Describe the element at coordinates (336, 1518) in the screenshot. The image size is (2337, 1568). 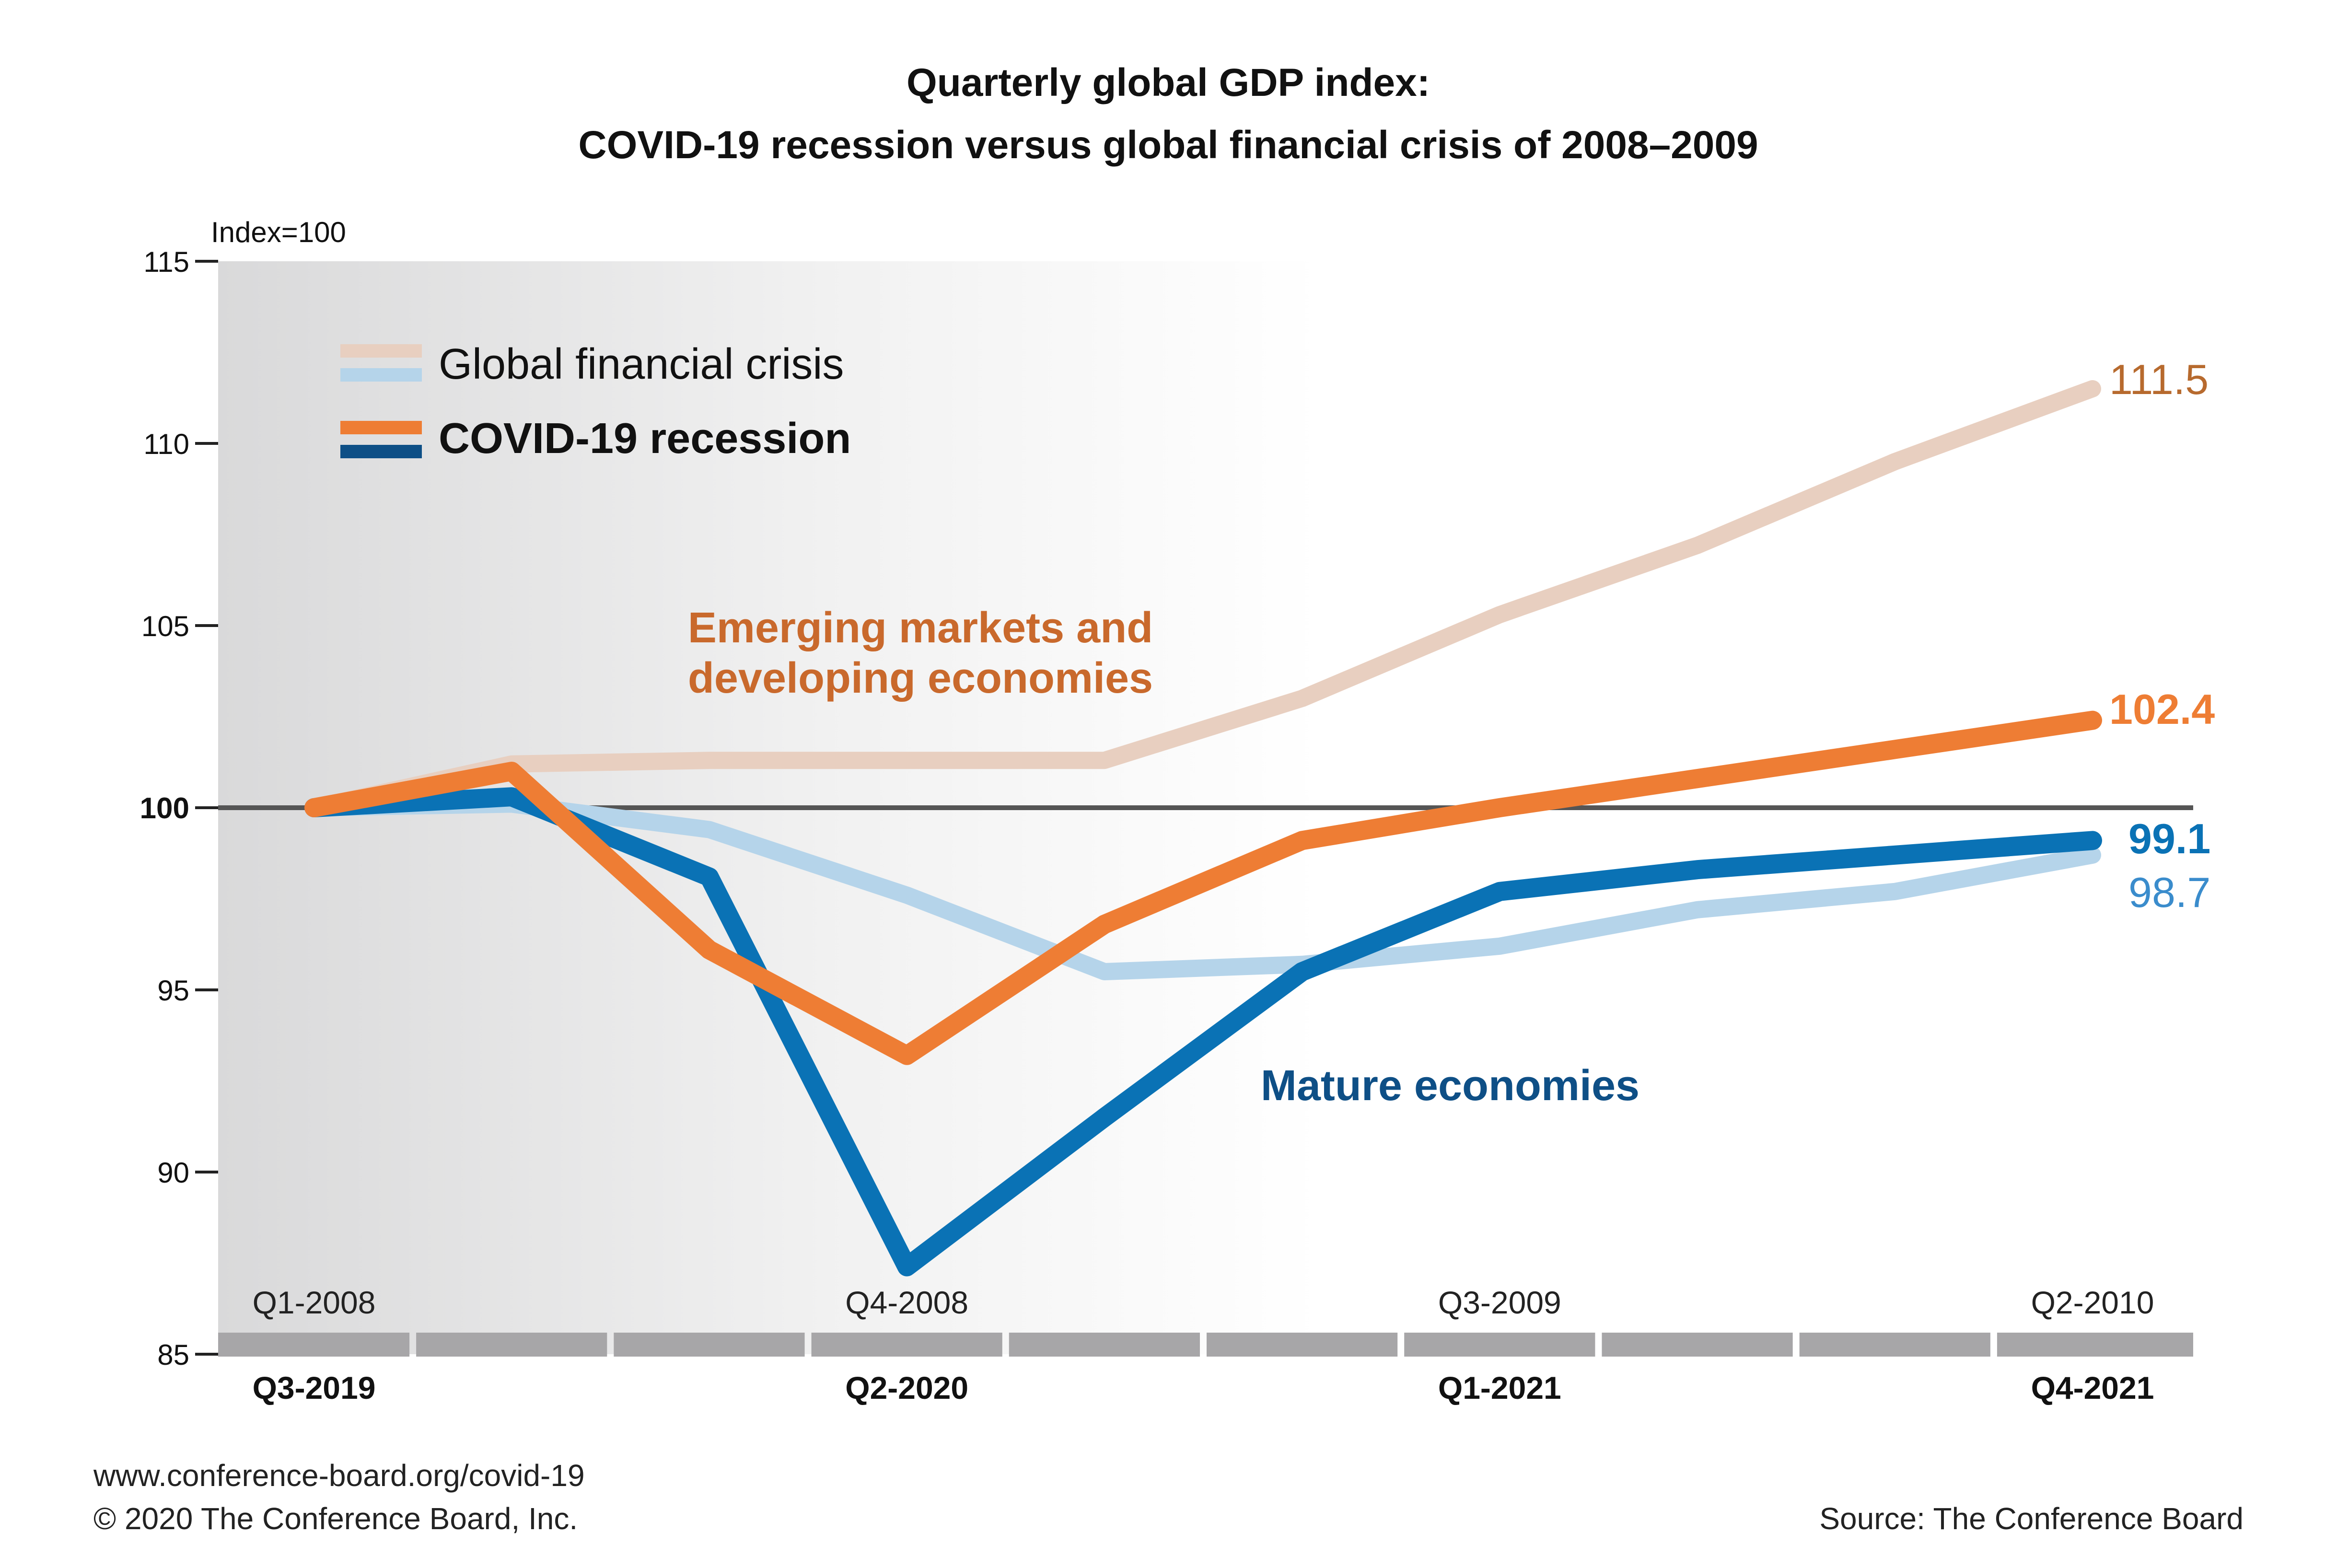
I see `footer-copyright: © 2020 The Conference Board, Inc.` at that location.